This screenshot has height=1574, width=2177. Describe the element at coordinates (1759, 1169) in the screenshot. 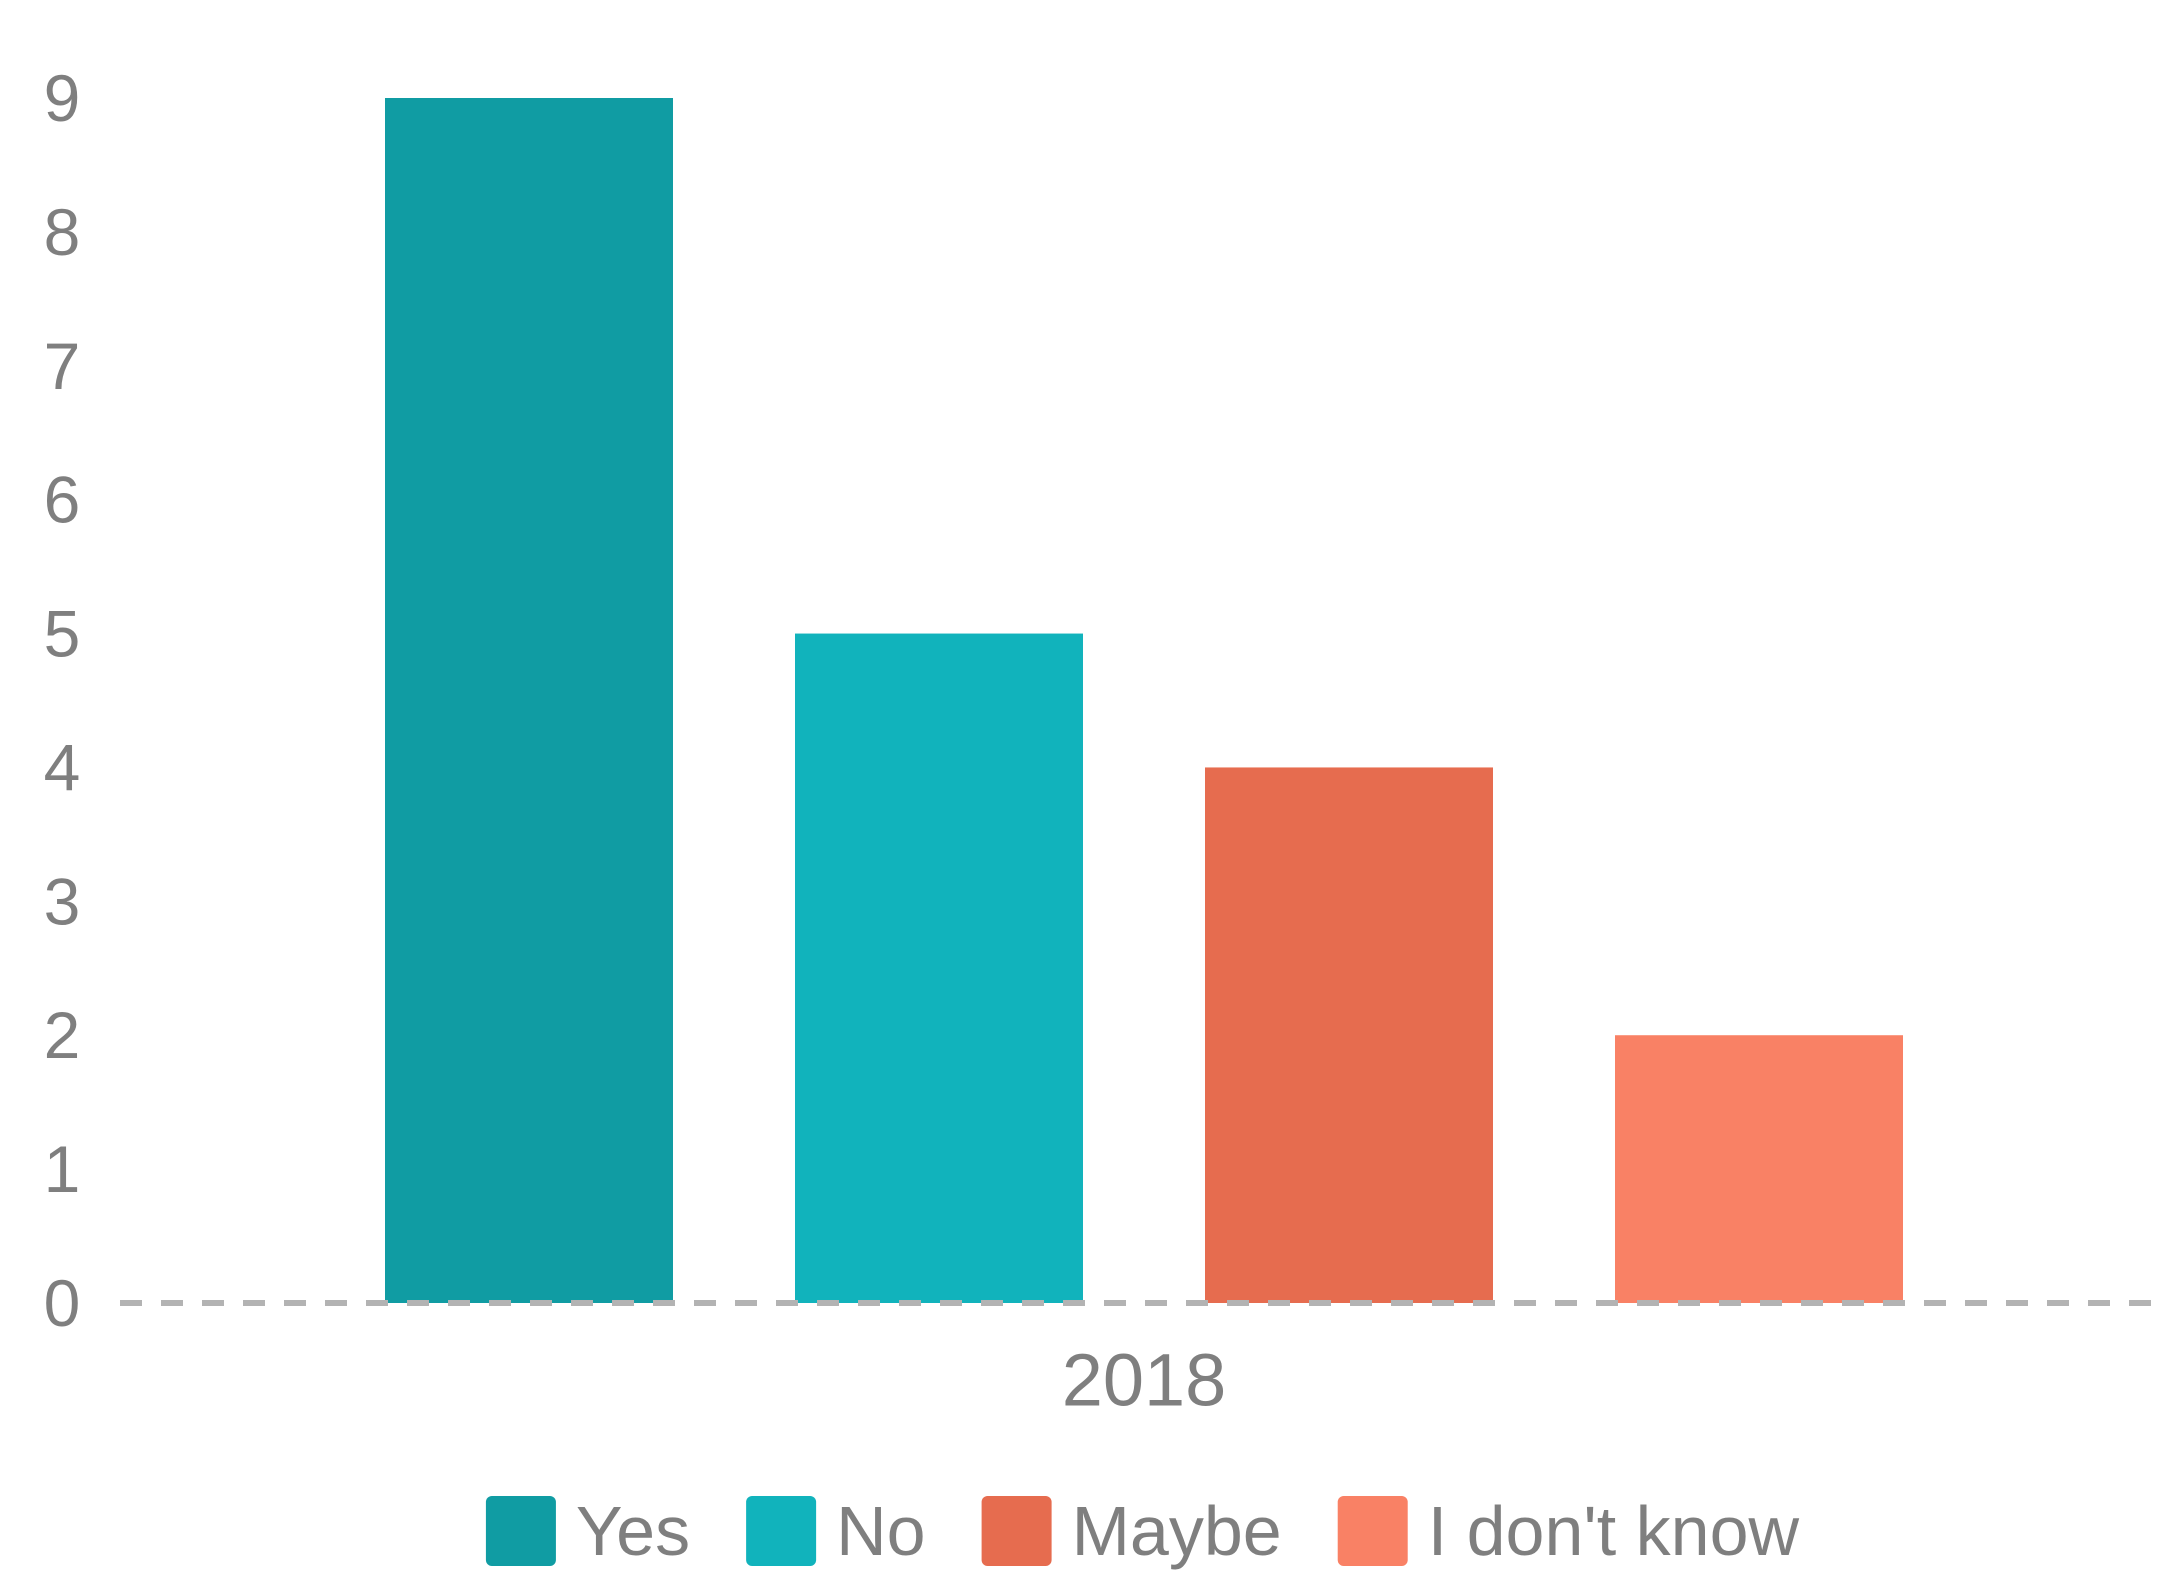

I see `bar-i-don-t-know` at that location.